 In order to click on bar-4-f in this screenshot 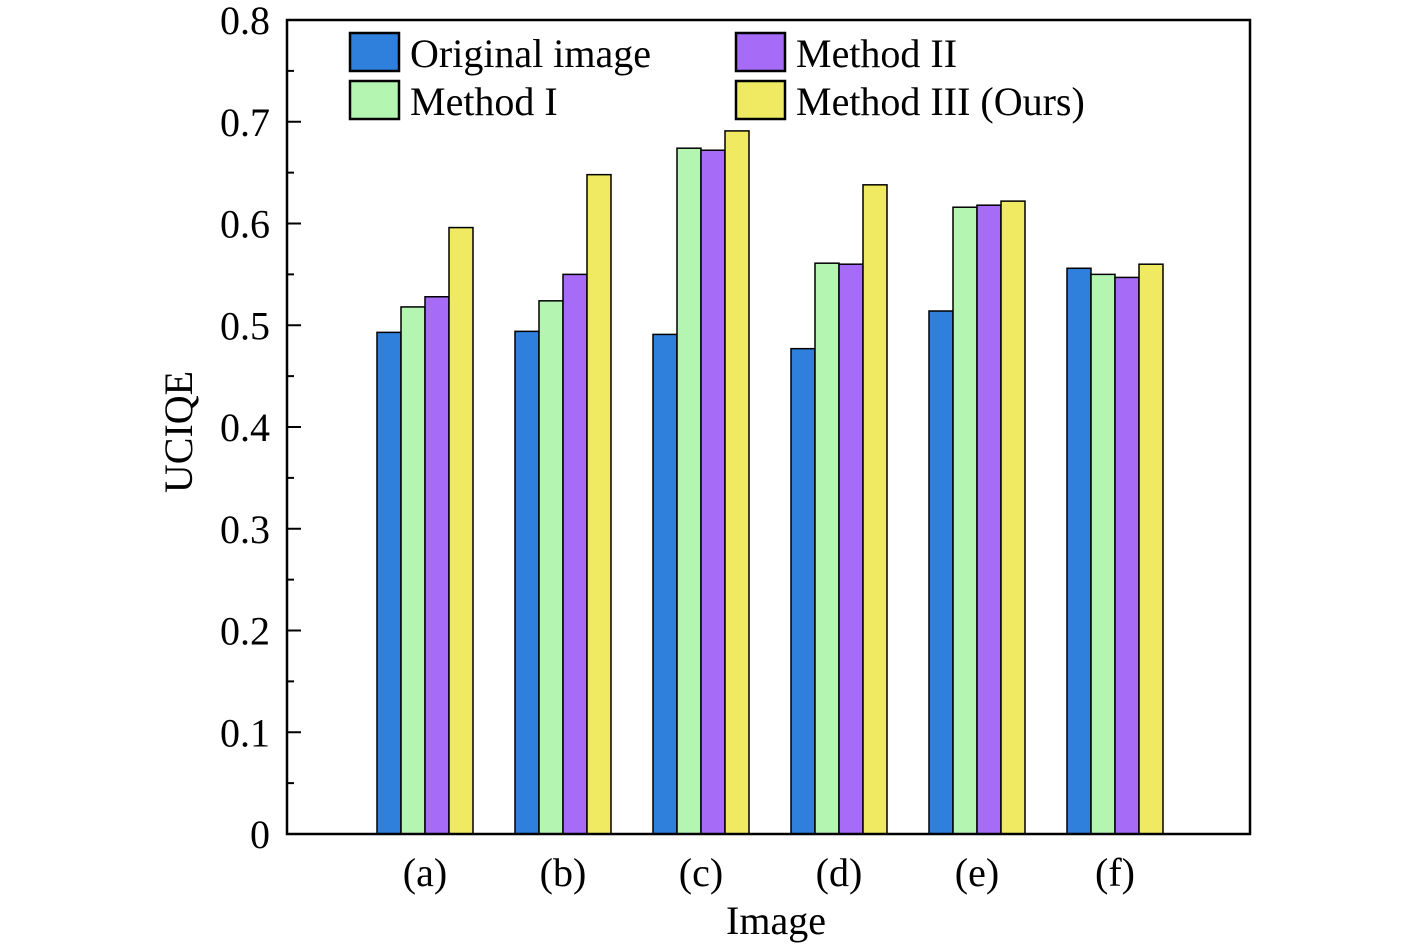, I will do `click(1151, 549)`.